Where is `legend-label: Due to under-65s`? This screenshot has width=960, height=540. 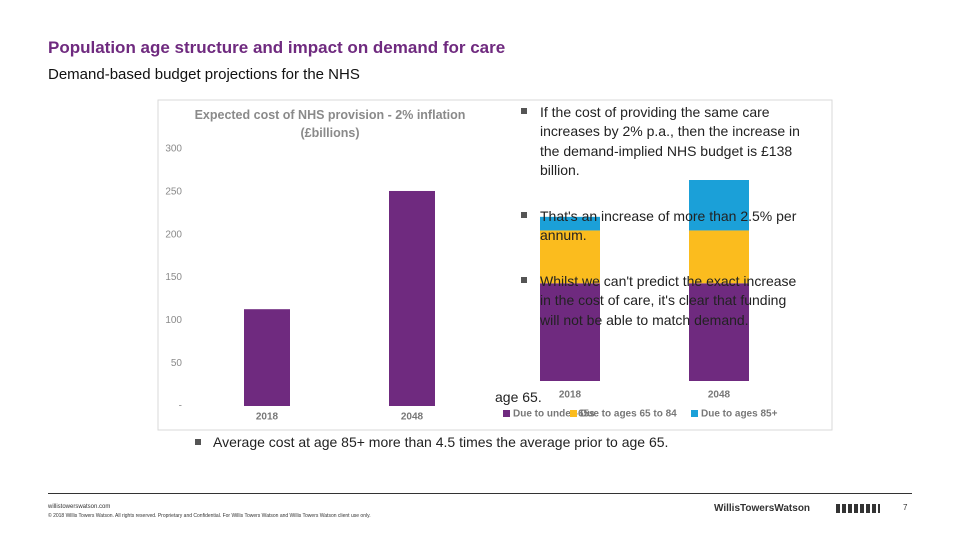 legend-label: Due to under-65s is located at coordinates (554, 414).